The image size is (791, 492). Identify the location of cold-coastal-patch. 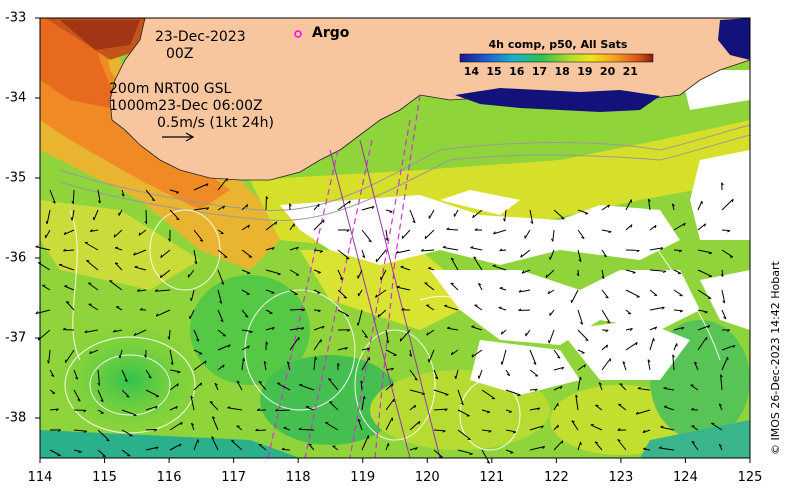
(602, 65).